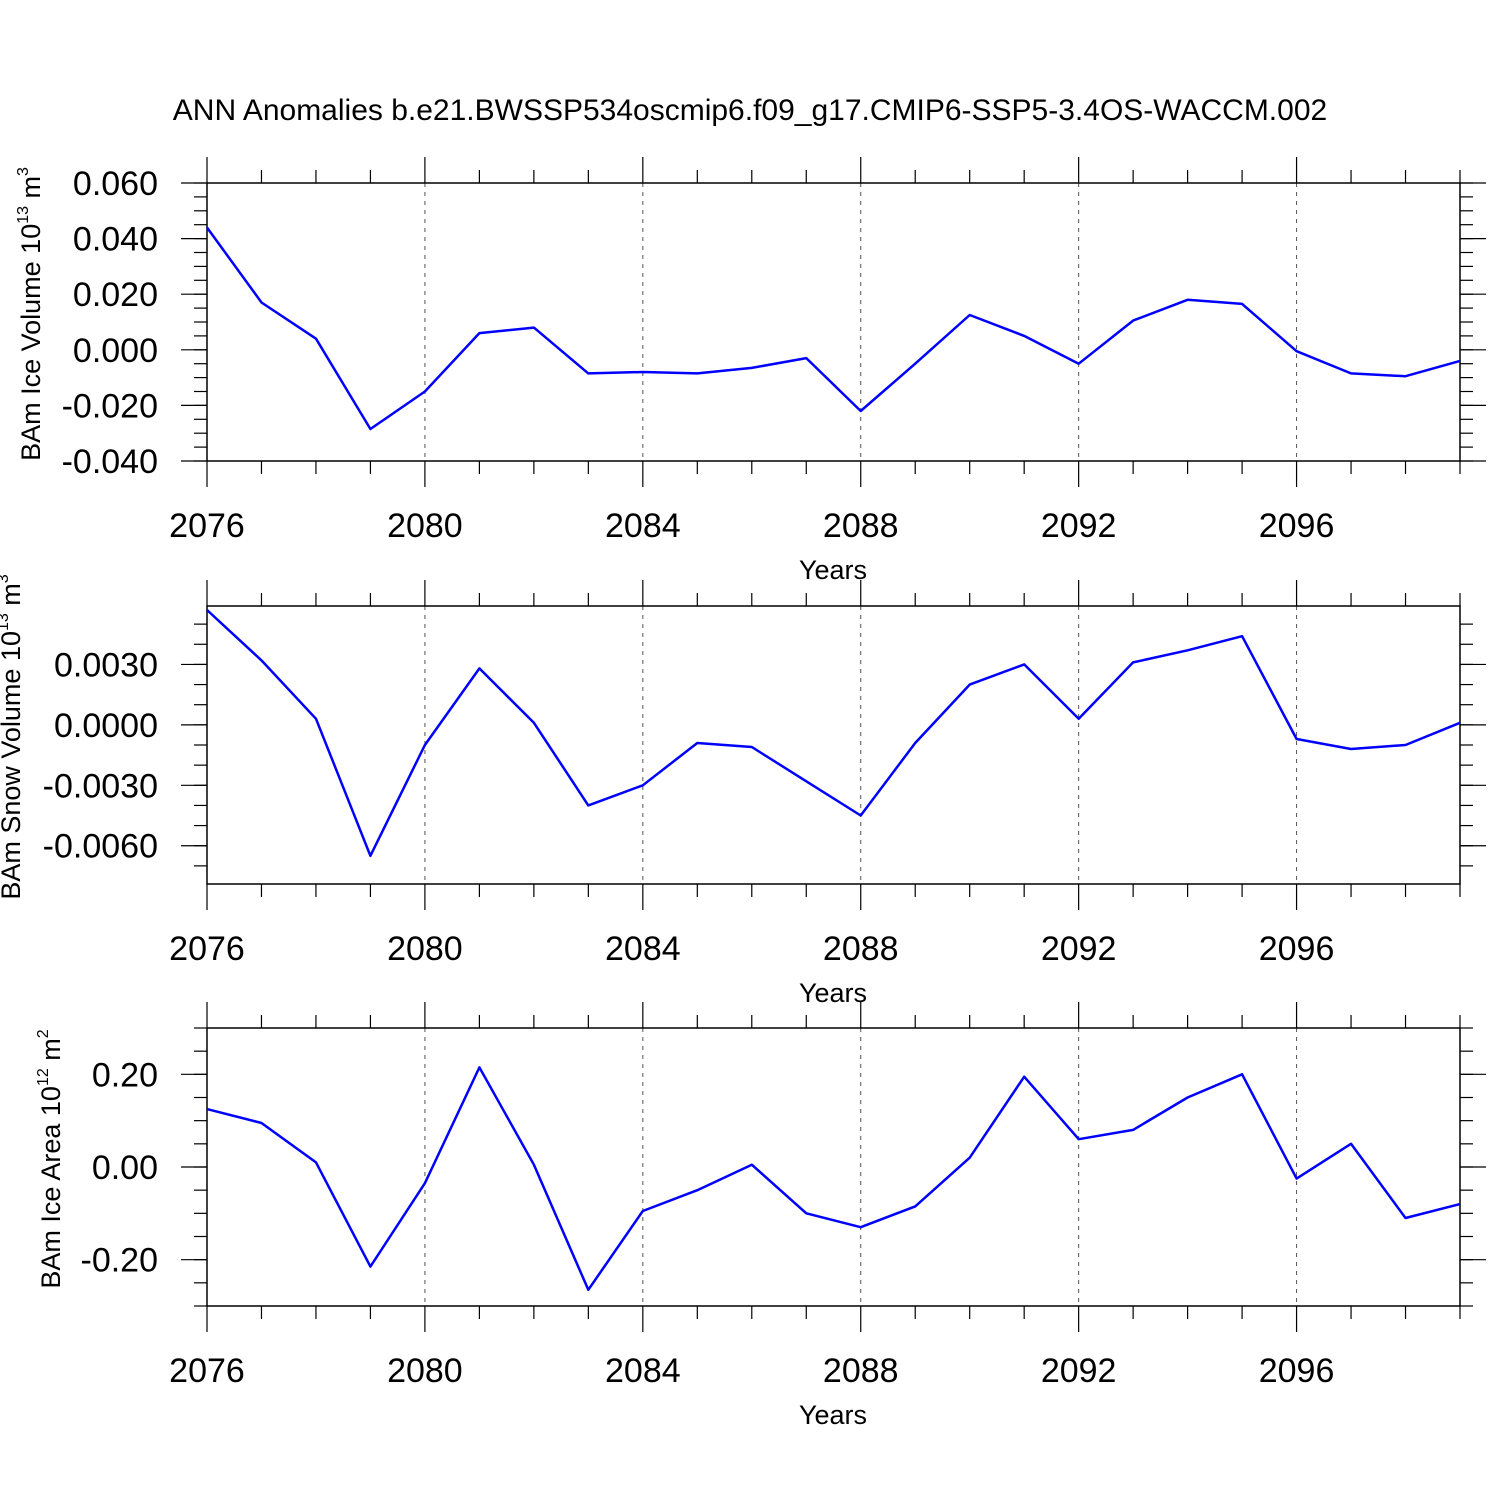 The height and width of the screenshot is (1500, 1500). What do you see at coordinates (100, 847) in the screenshot?
I see `y-tick-label: -0.0060` at bounding box center [100, 847].